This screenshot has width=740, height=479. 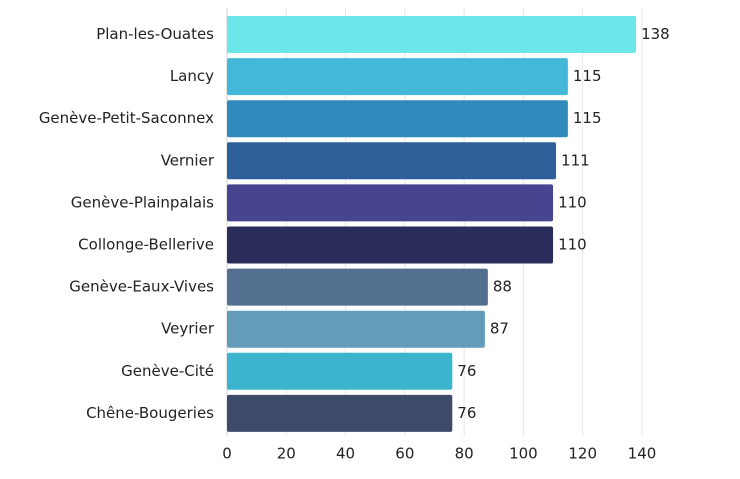 What do you see at coordinates (188, 160) in the screenshot?
I see `category-label: Vernier` at bounding box center [188, 160].